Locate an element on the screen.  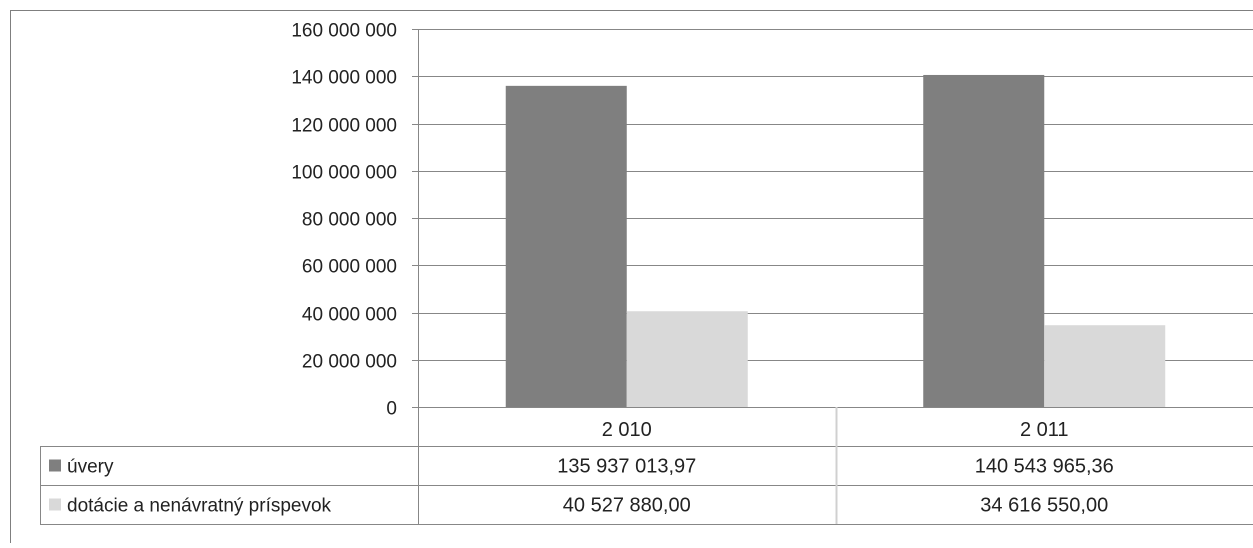
x-category-label: 2 010 is located at coordinates (627, 430).